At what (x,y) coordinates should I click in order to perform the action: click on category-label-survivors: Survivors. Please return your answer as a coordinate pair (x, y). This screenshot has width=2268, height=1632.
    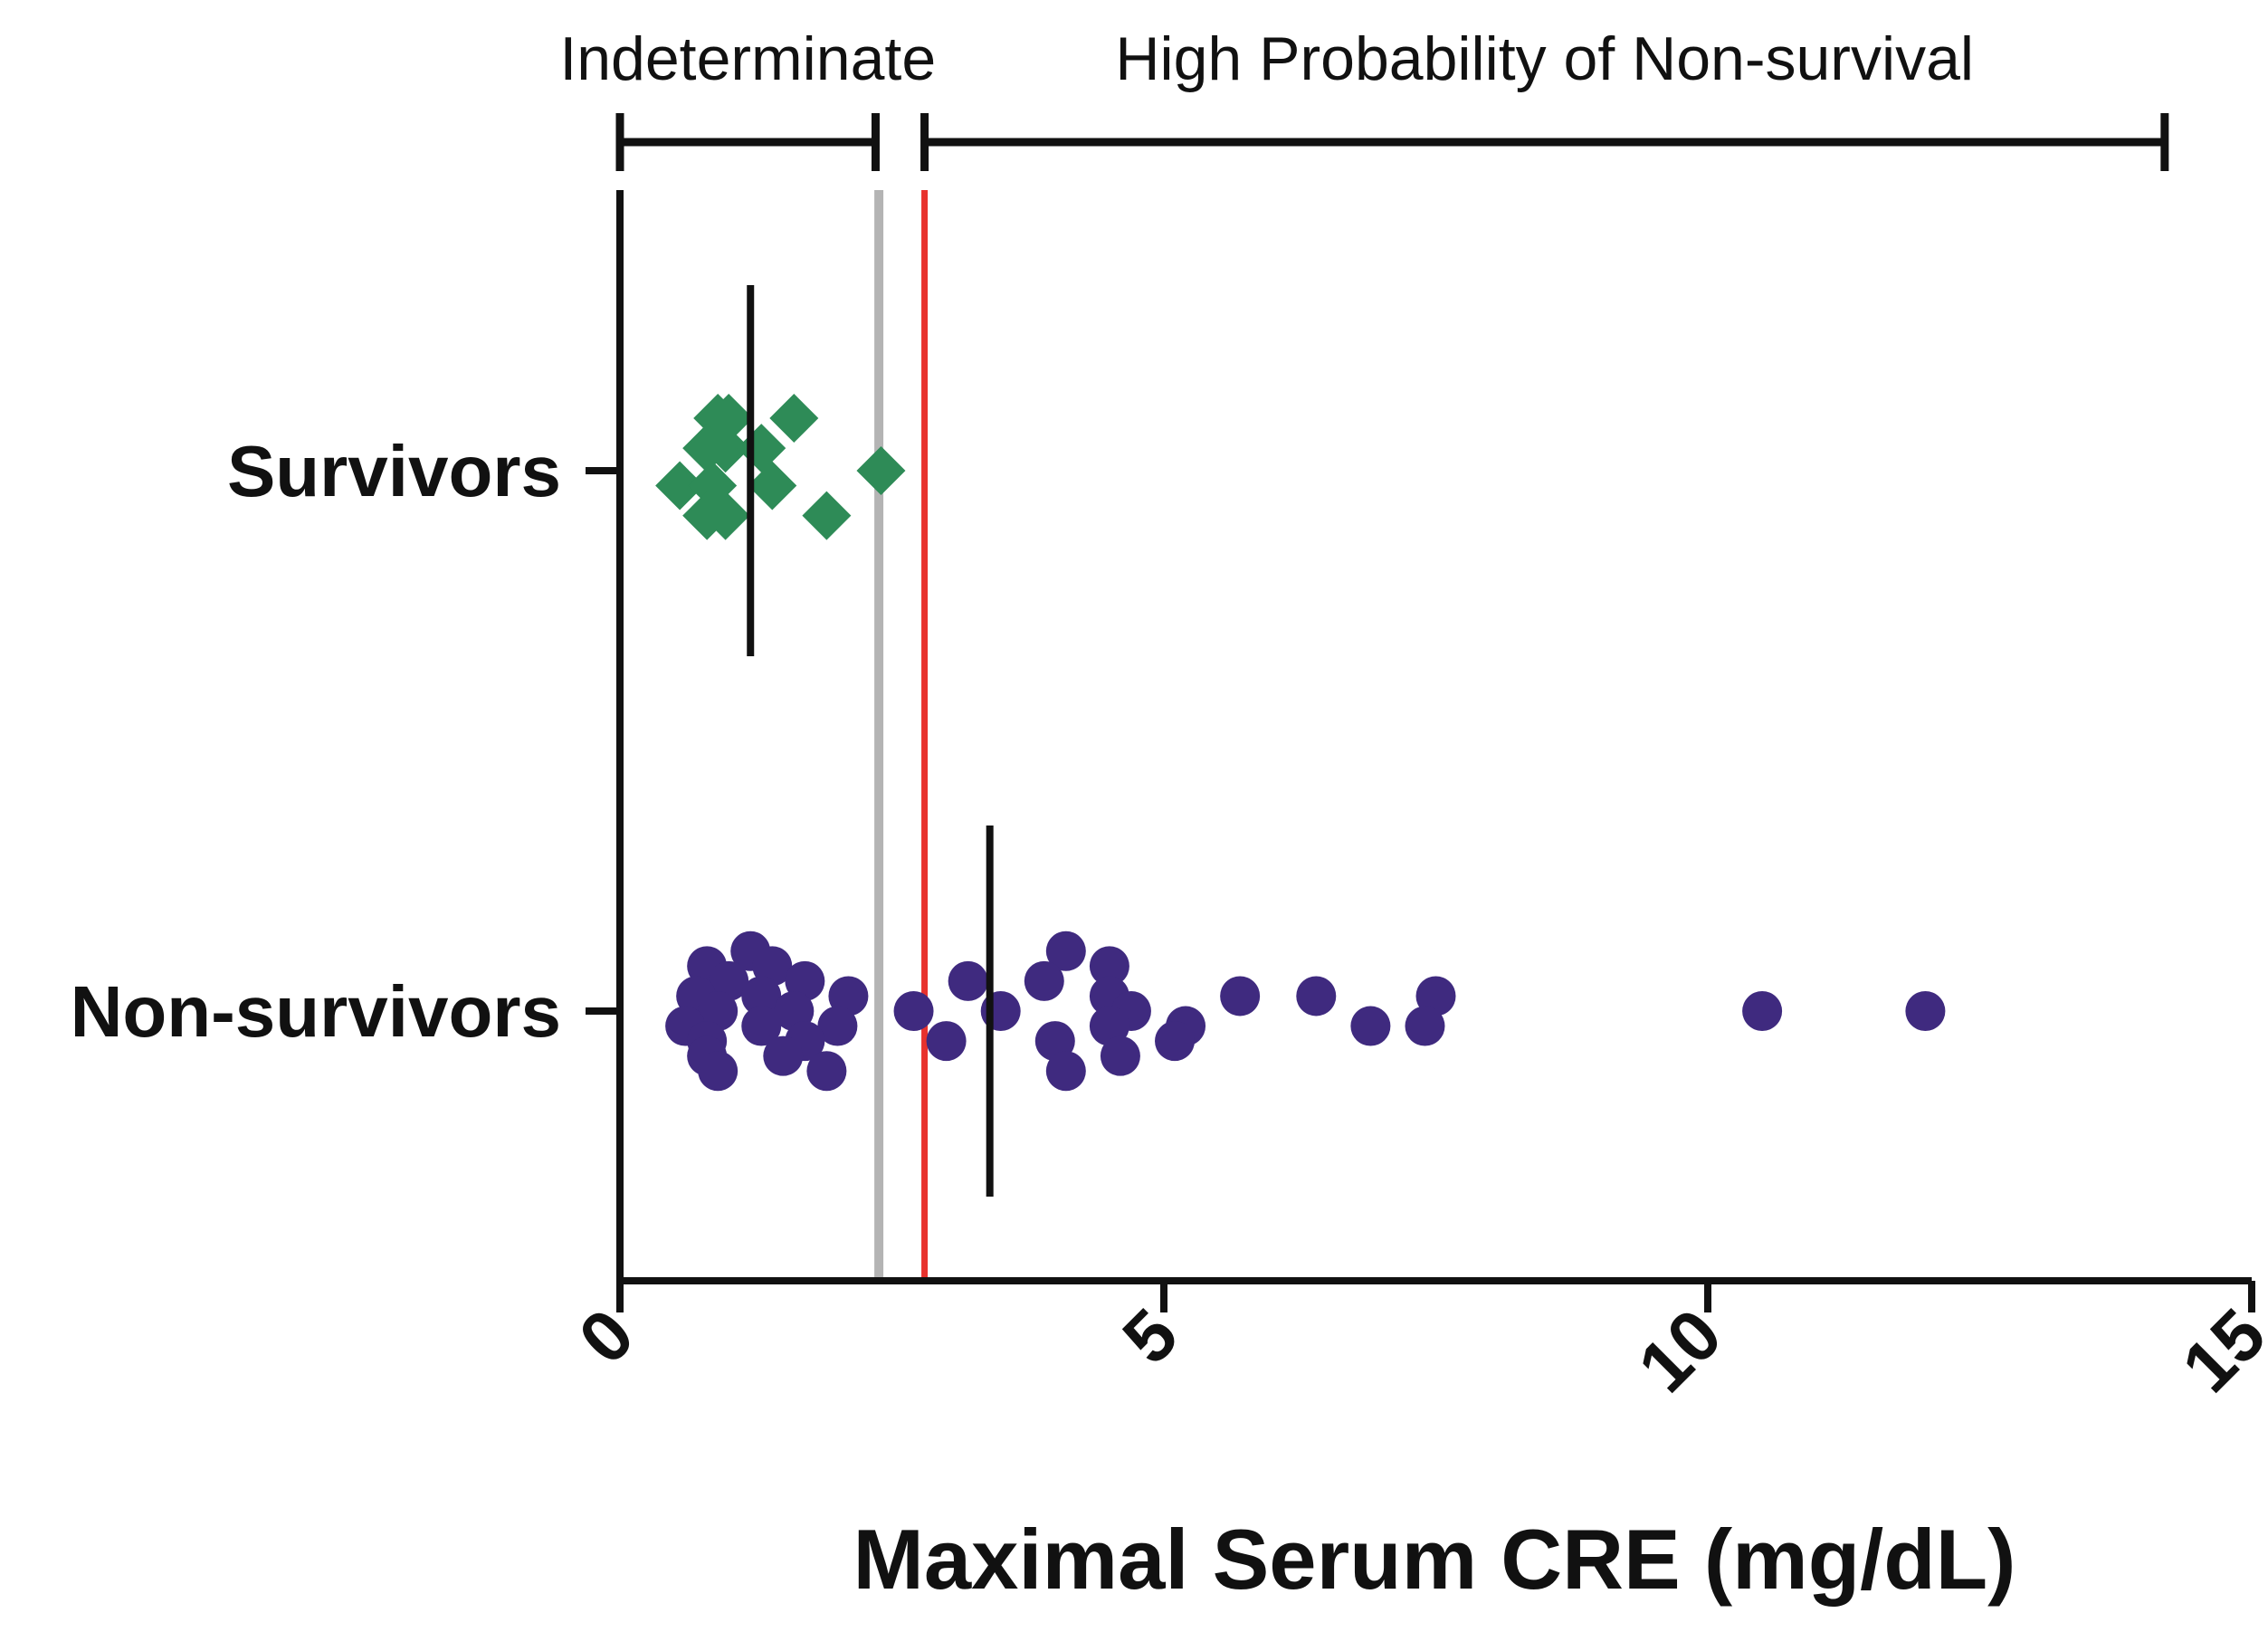
    Looking at the image, I should click on (394, 471).